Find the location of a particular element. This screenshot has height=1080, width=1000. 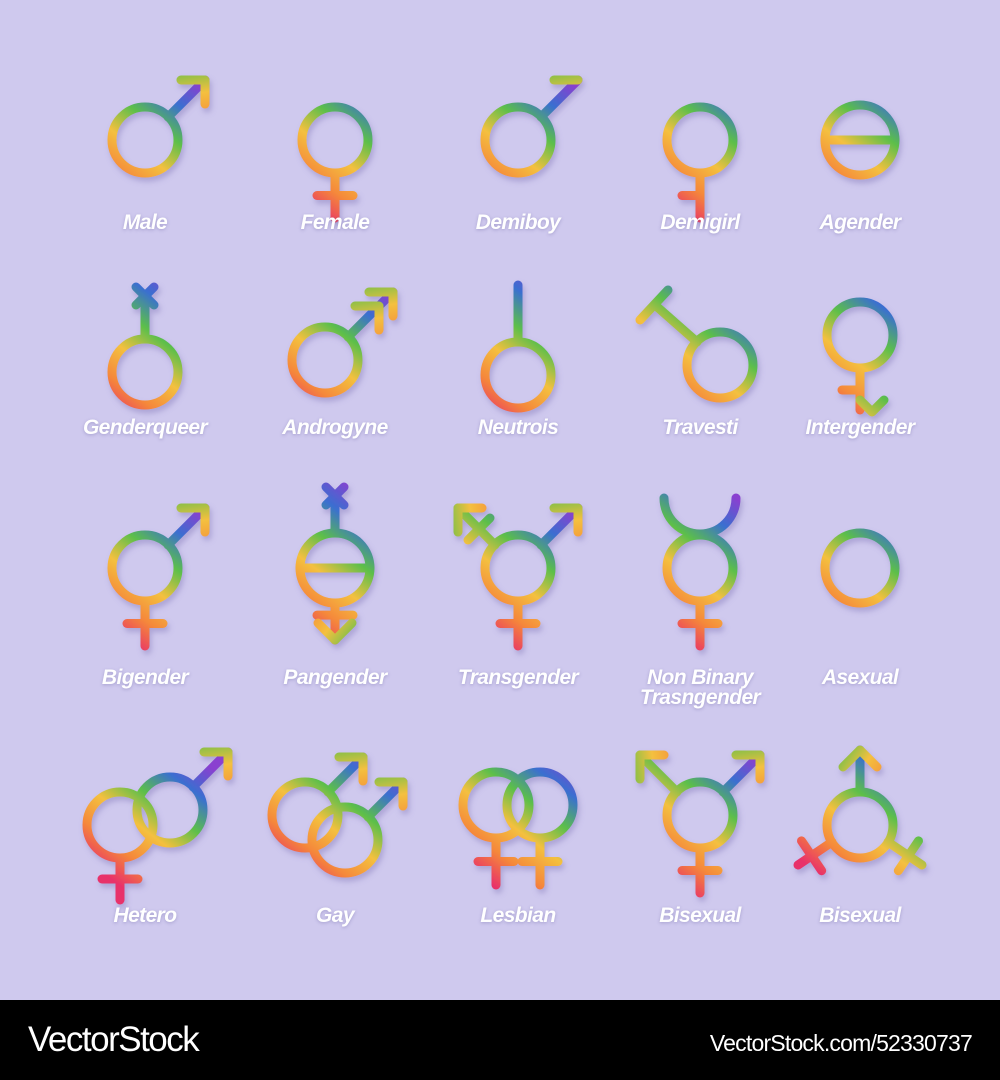

lesbian-symbol-icon is located at coordinates (518, 828).